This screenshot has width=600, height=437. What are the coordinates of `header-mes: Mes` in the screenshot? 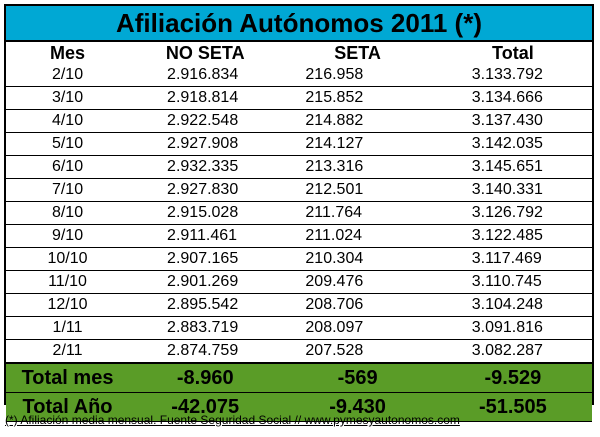 It's located at (68, 52).